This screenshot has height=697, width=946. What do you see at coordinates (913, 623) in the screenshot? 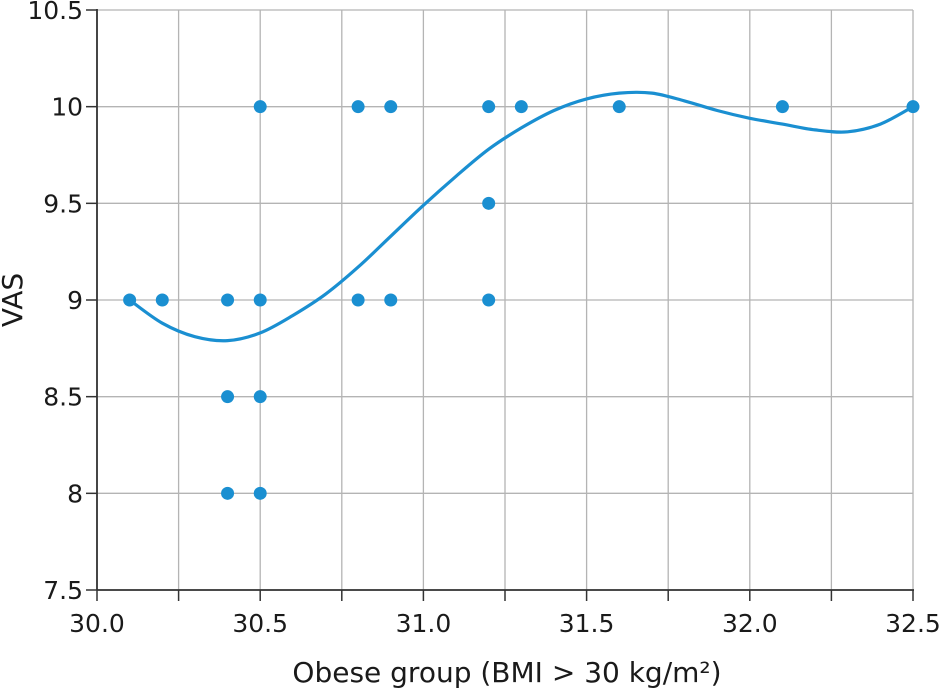
I see `x-tick-label: 32.5` at bounding box center [913, 623].